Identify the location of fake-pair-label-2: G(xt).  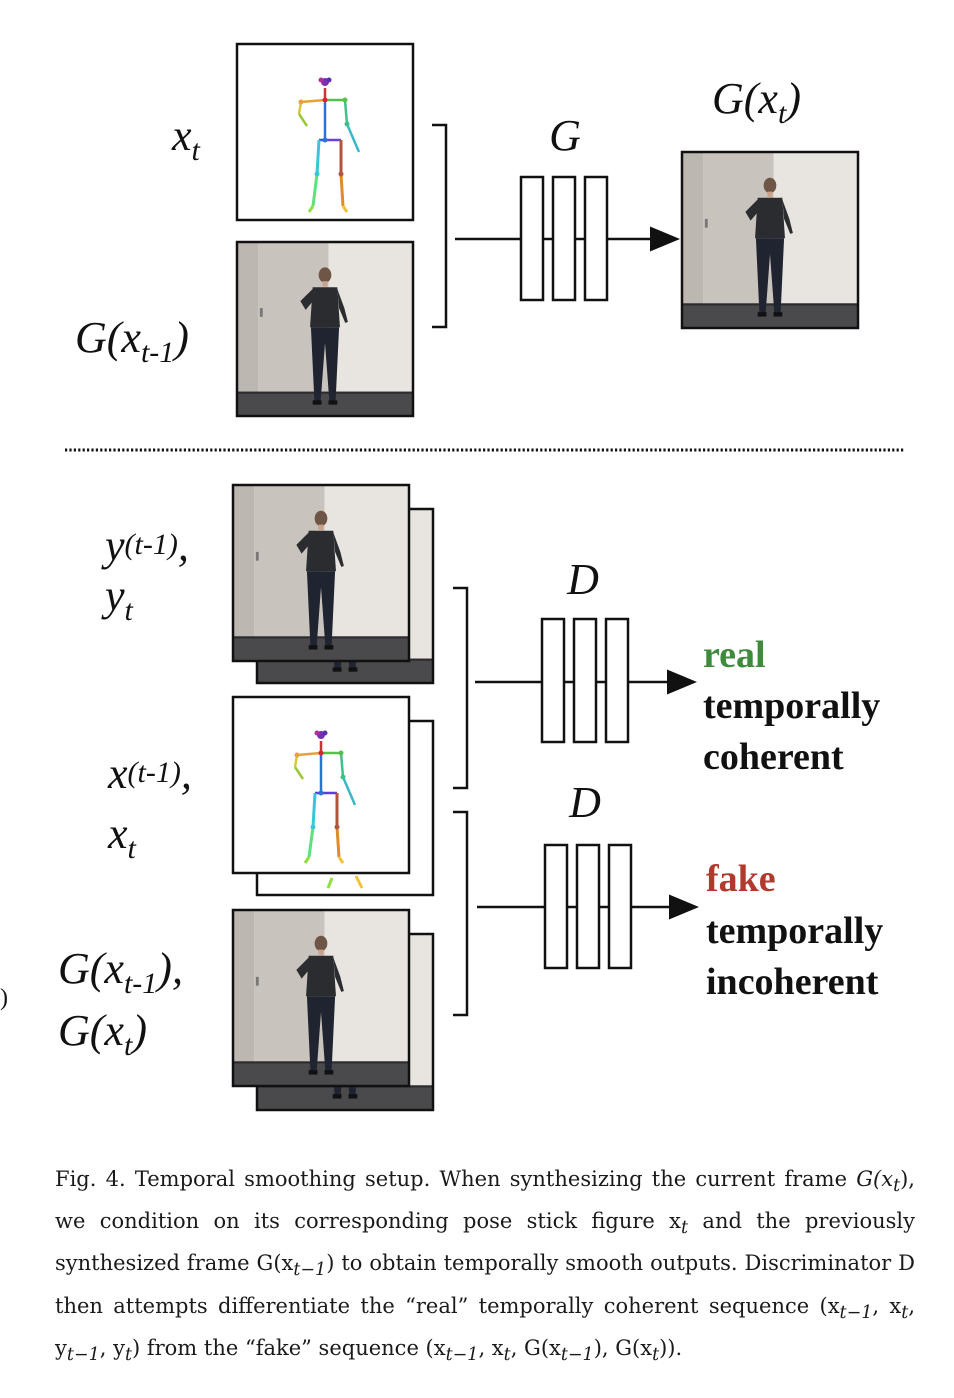
(102, 1034).